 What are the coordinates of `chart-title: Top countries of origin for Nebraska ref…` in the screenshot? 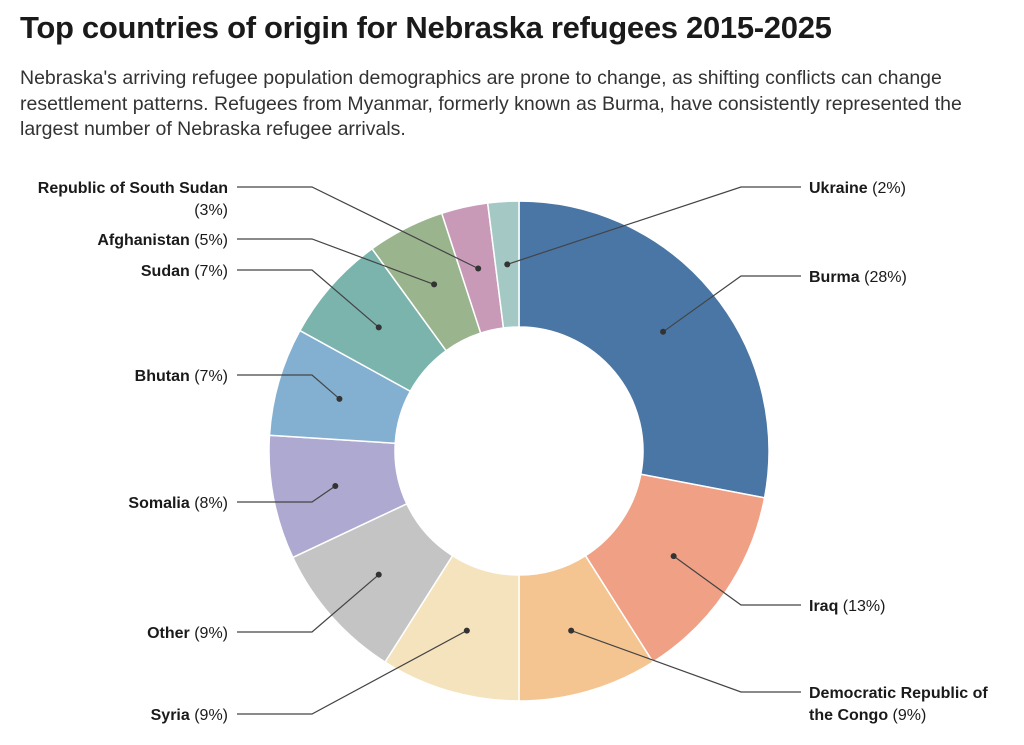 It's located at (426, 27).